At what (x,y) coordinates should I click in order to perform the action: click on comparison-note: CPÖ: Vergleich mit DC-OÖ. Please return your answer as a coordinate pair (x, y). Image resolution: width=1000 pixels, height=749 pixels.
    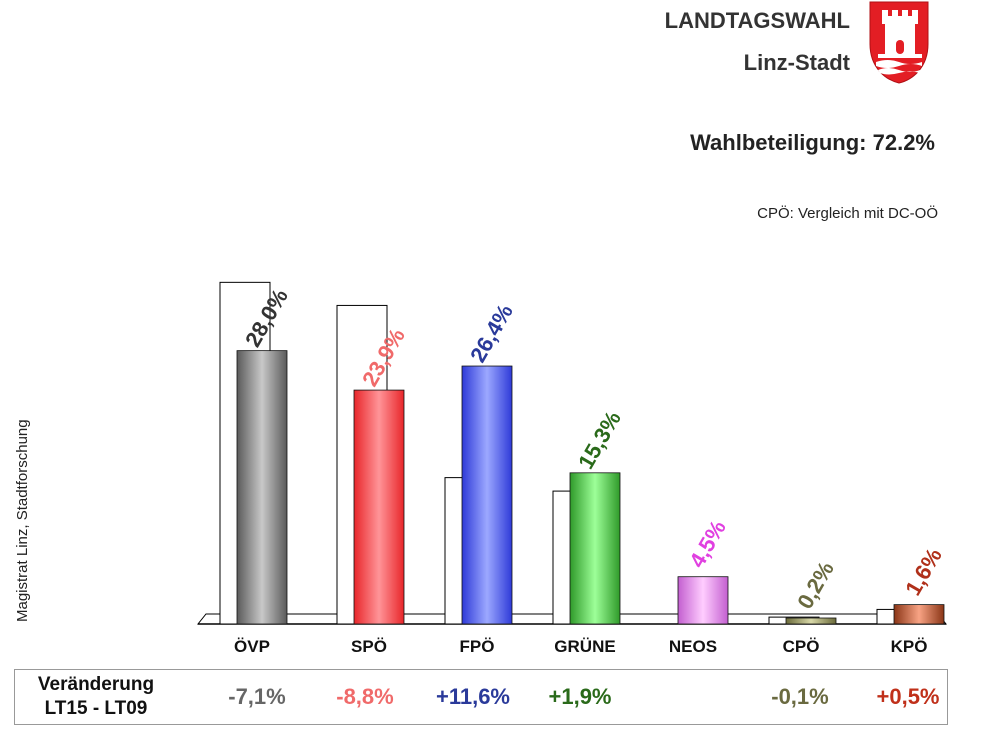
    Looking at the image, I should click on (847, 213).